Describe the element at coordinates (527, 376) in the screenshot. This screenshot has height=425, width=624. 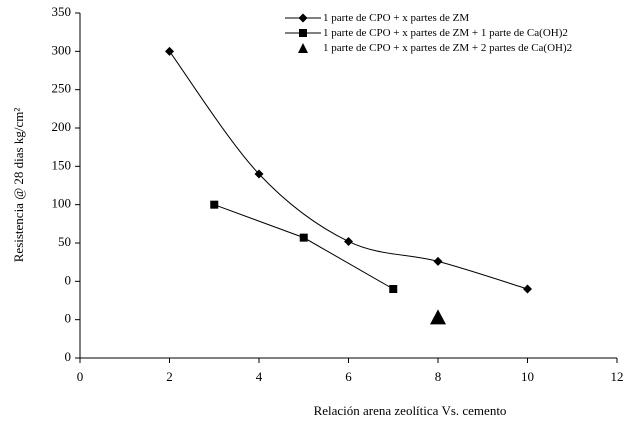
I see `x-tick-label: 10` at that location.